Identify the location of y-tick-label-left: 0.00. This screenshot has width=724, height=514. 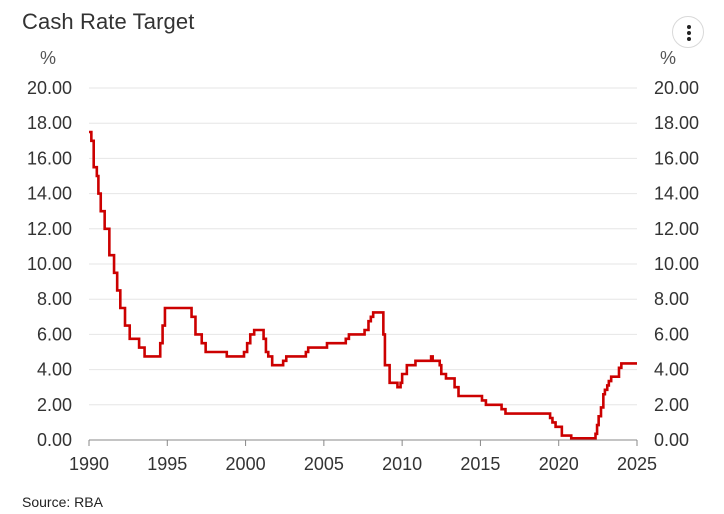
(54, 440).